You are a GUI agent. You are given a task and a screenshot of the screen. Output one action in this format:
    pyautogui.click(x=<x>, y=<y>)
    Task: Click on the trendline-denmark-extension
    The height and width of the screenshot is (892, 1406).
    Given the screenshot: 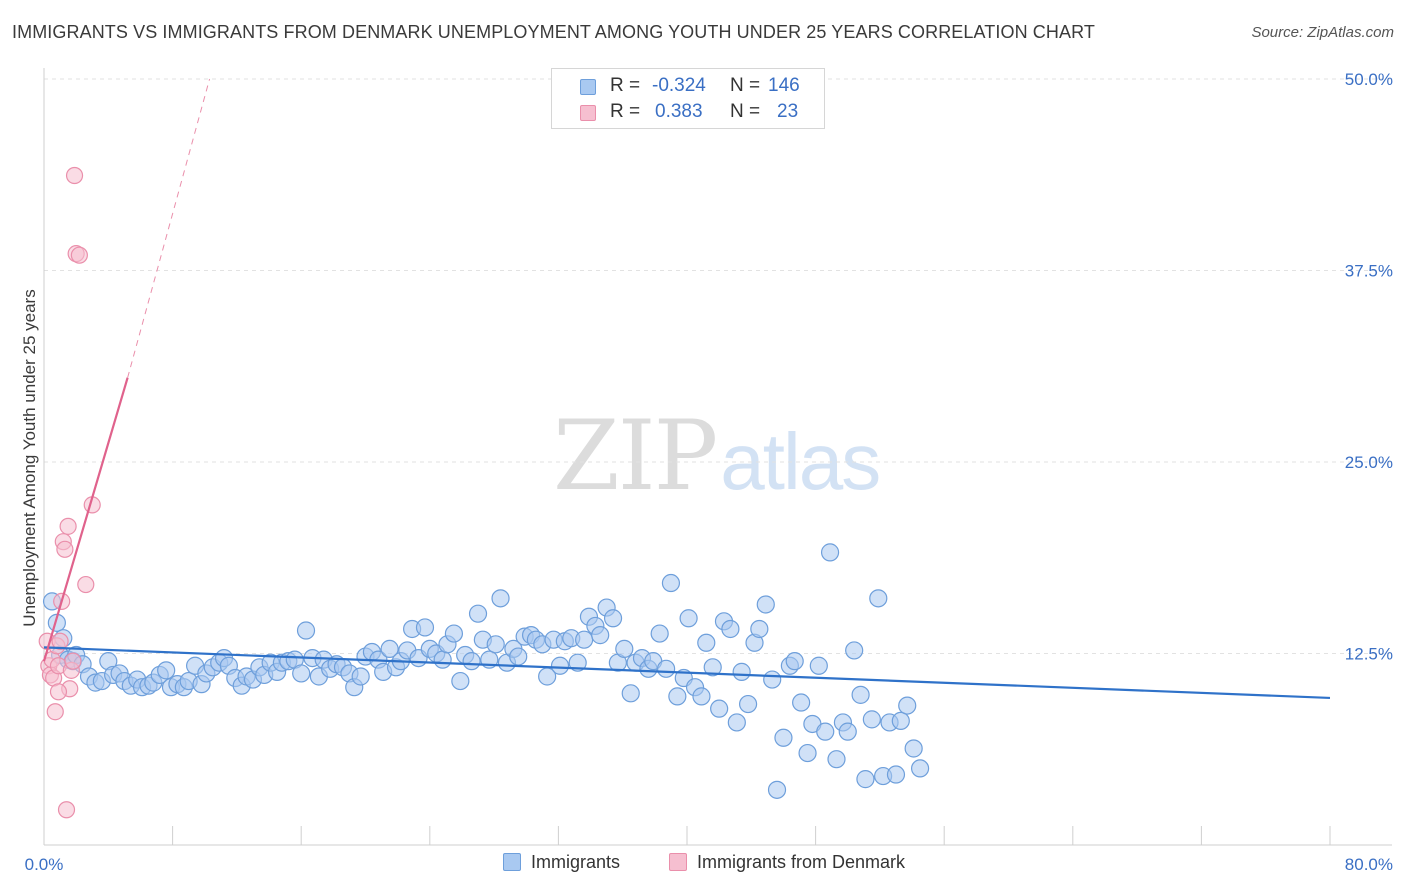 What is the action you would take?
    pyautogui.click(x=169, y=228)
    